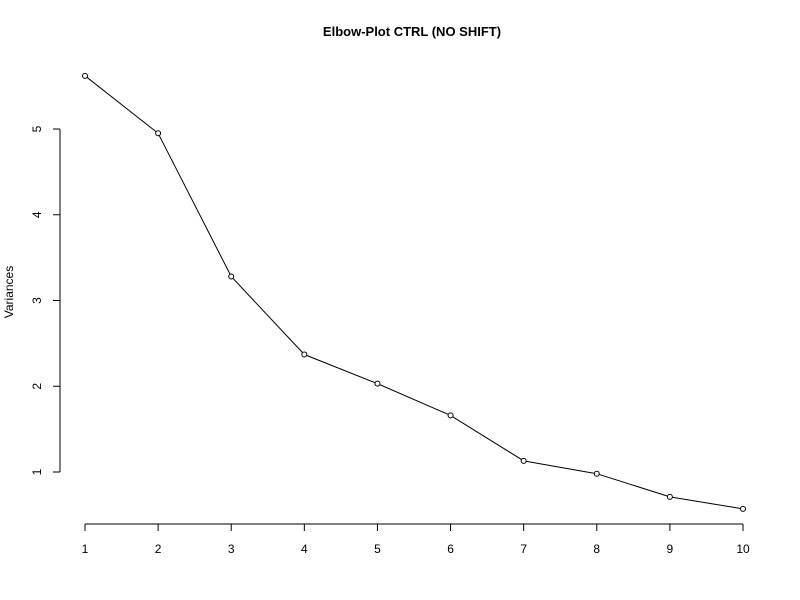  What do you see at coordinates (743, 549) in the screenshot?
I see `x-tick-label: 10` at bounding box center [743, 549].